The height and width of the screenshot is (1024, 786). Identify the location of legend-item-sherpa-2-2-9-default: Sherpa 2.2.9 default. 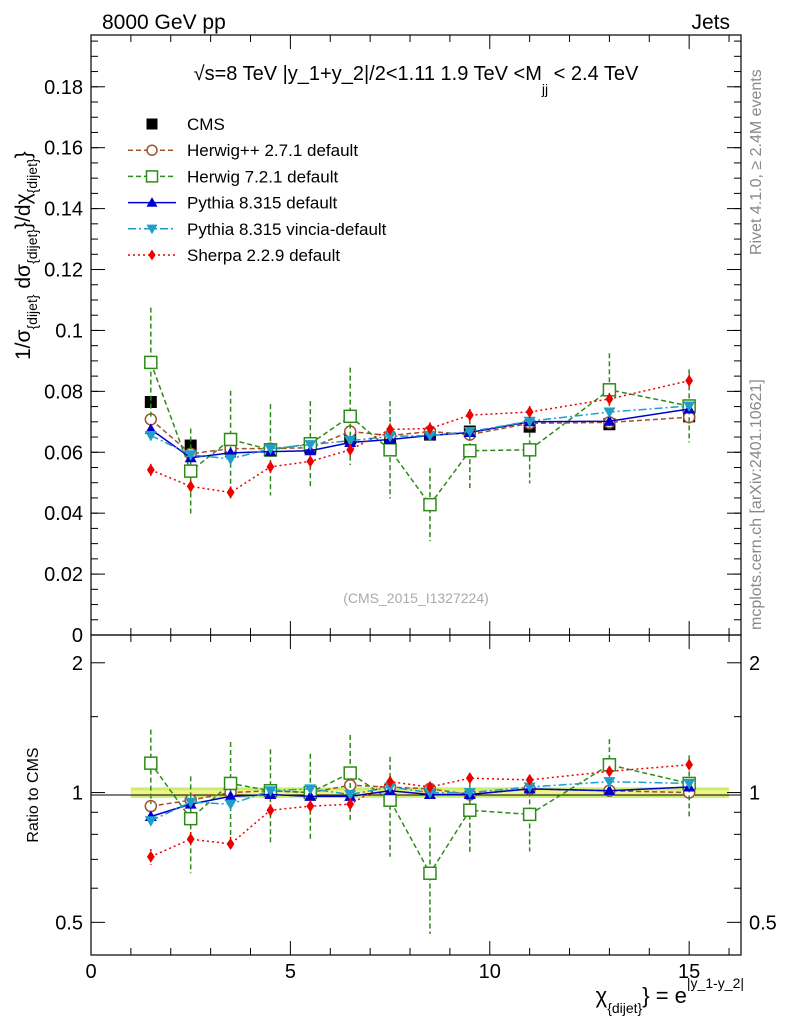
(234, 255).